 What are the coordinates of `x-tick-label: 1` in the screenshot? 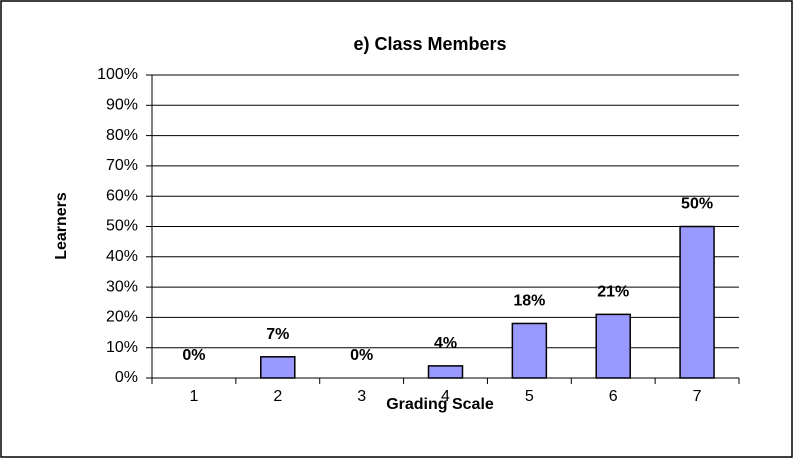 It's located at (193, 396).